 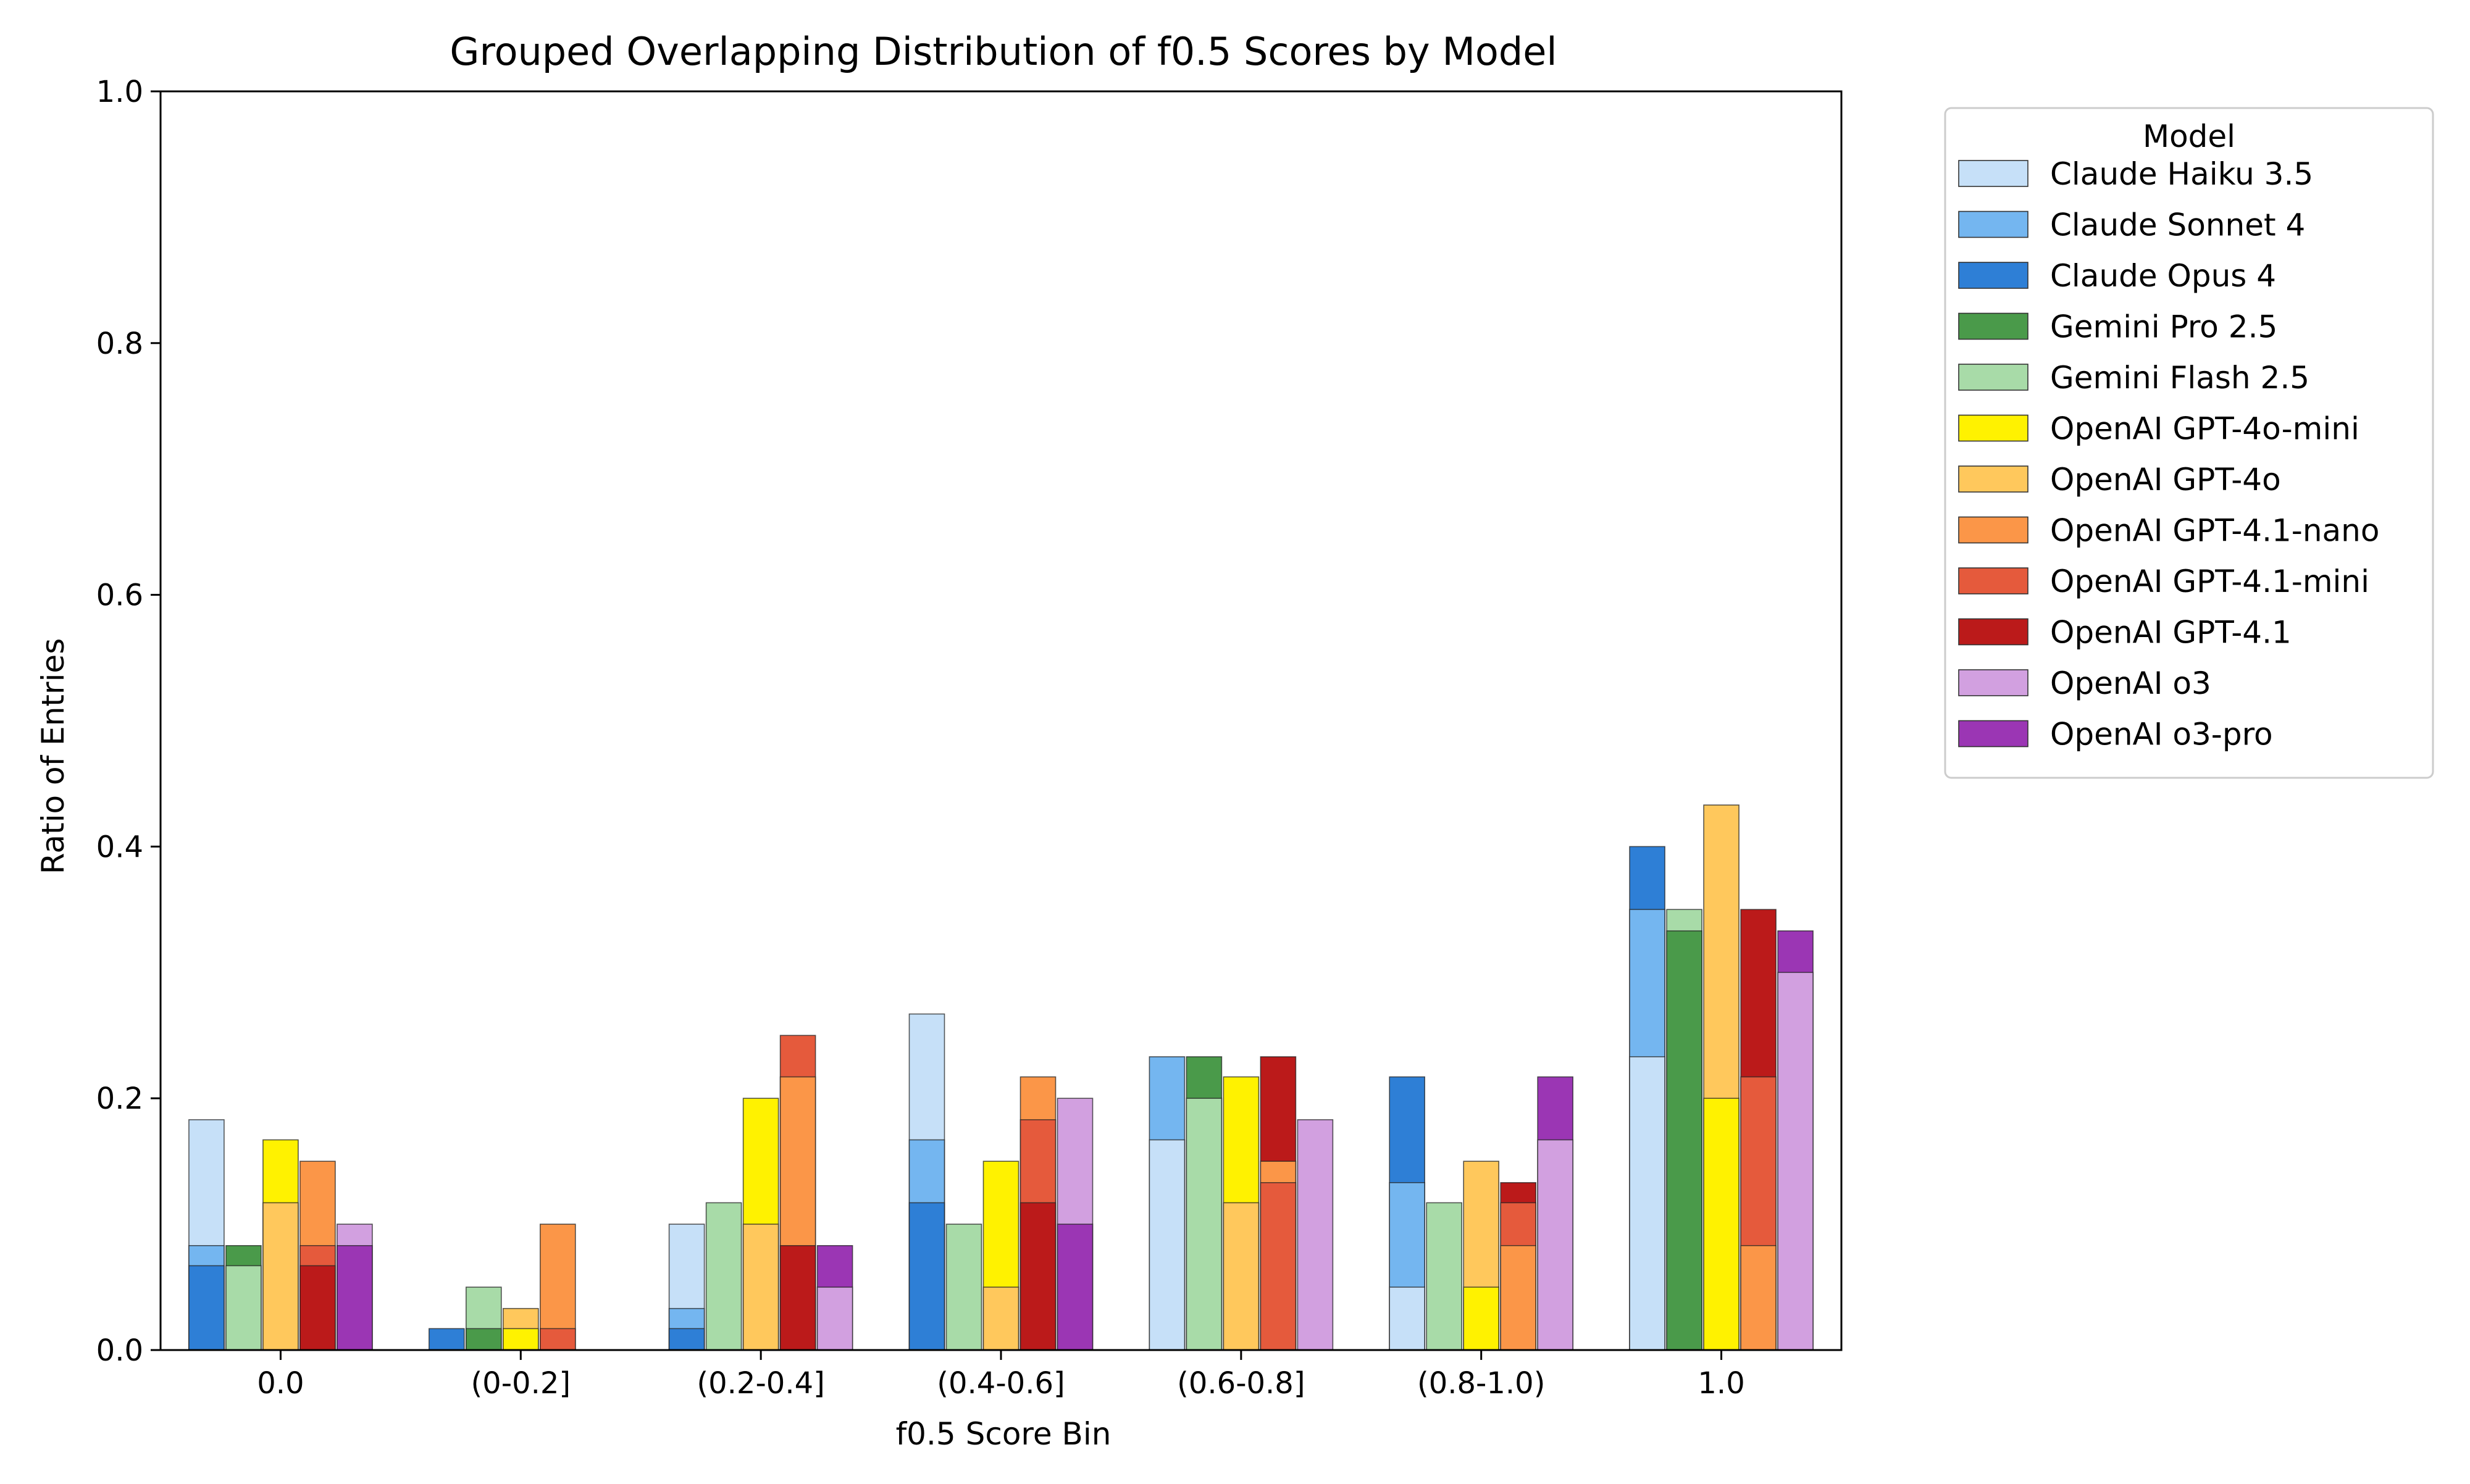 I want to click on legend-entry: OpenAI GPT-4.1-nano, so click(x=2214, y=531).